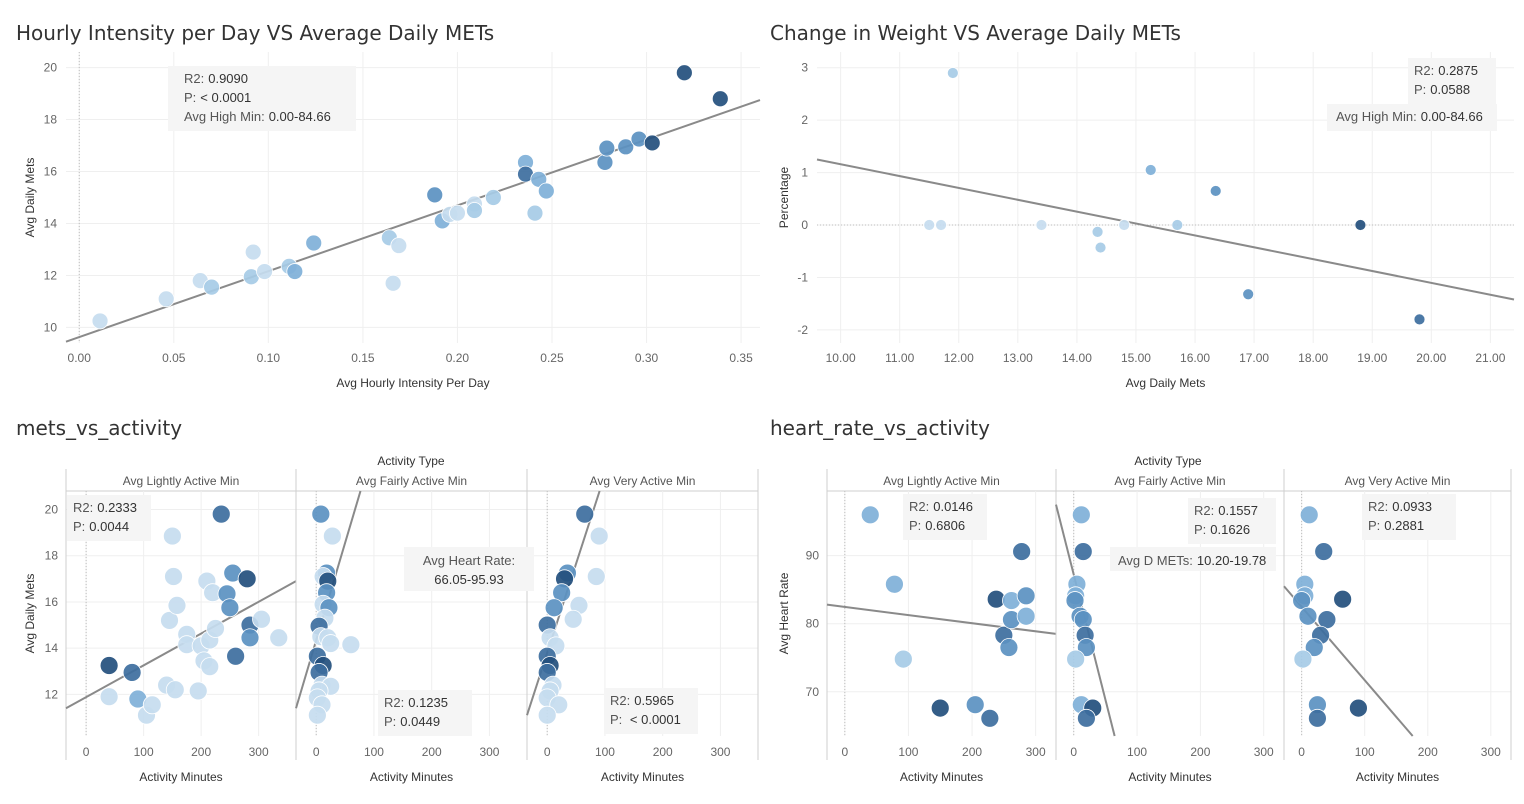  What do you see at coordinates (425, 713) in the screenshot?
I see `annotation-box` at bounding box center [425, 713].